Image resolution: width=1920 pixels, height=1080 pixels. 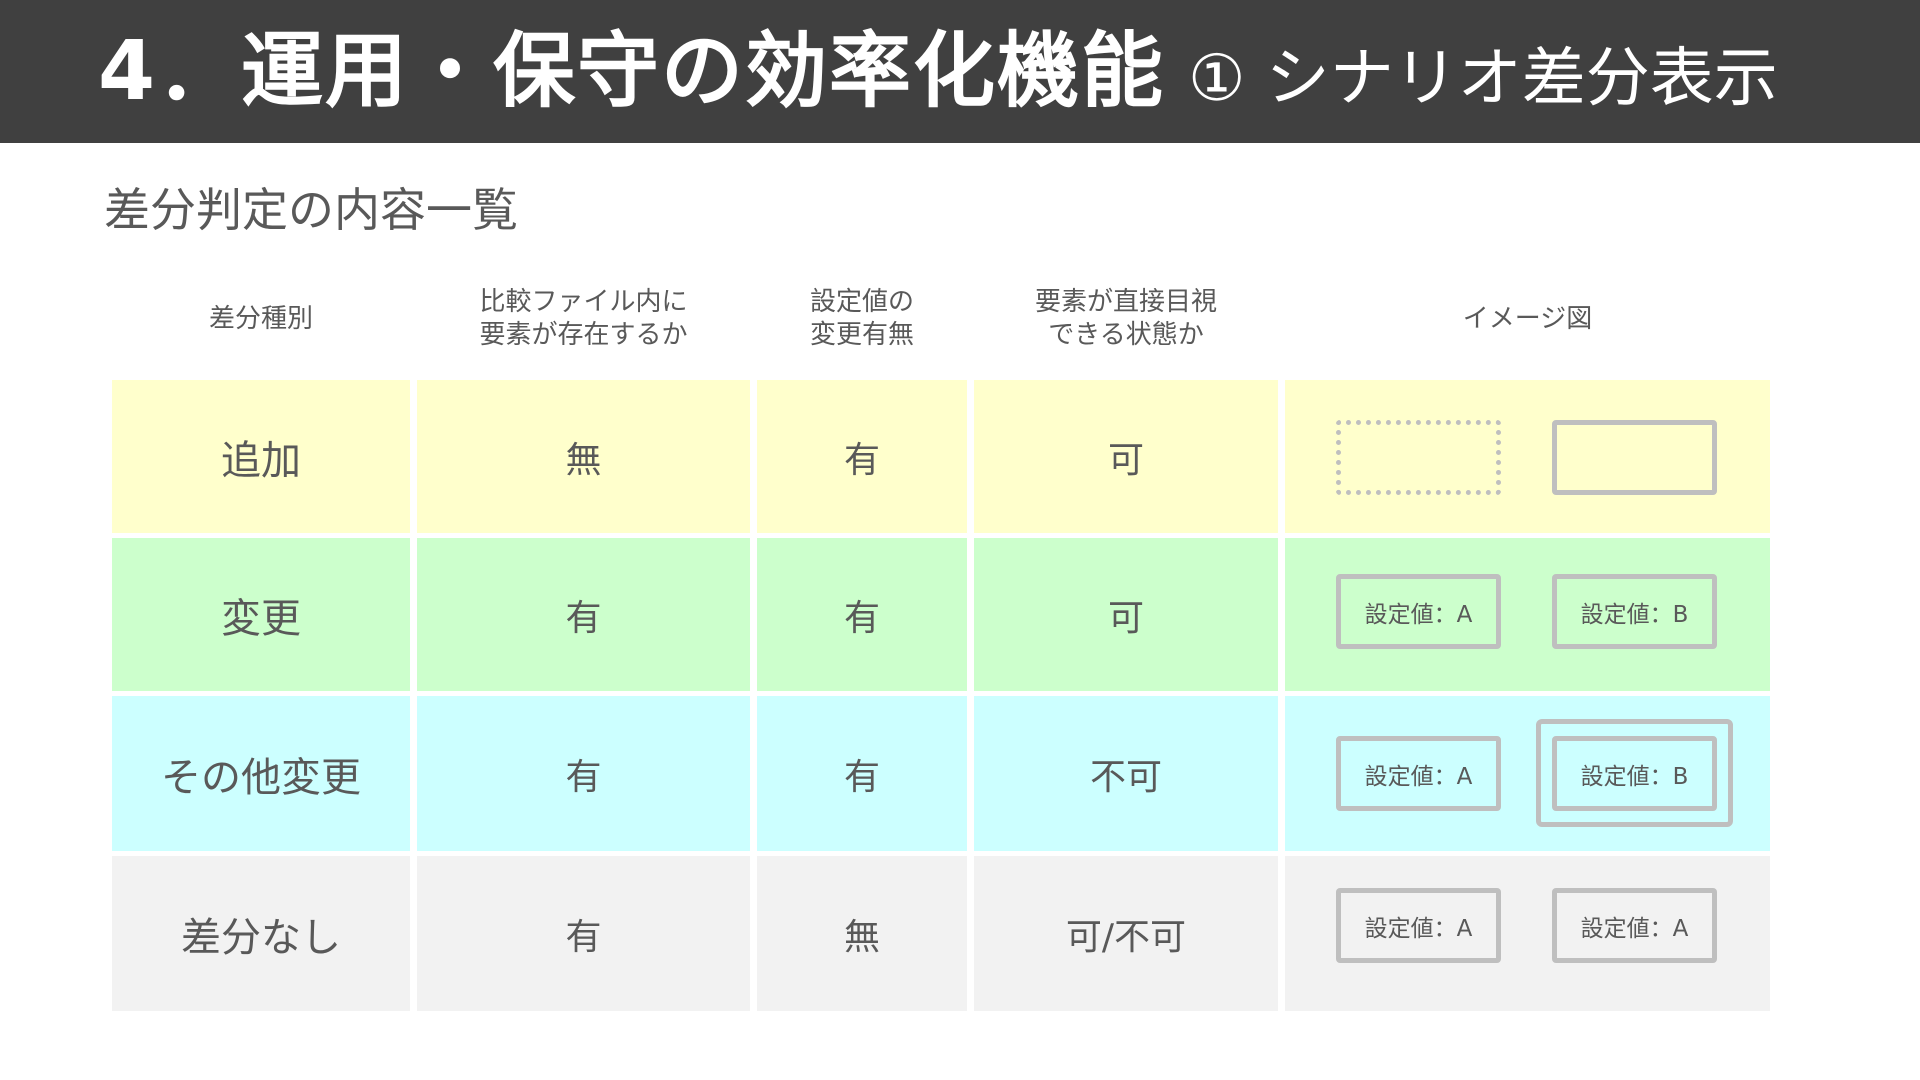 I want to click on row-no-diff-type: 差分なし, so click(x=261, y=933).